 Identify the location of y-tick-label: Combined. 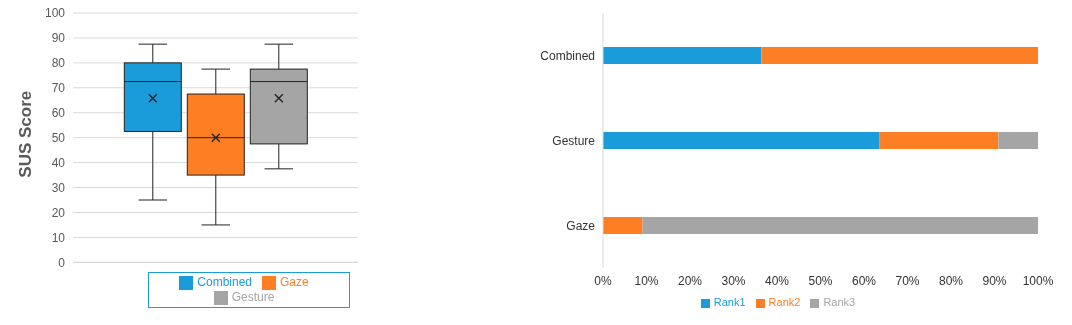
(567, 55).